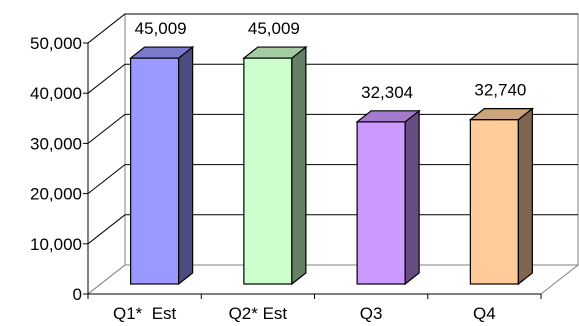  I want to click on category-label: Q2* Est, so click(258, 313).